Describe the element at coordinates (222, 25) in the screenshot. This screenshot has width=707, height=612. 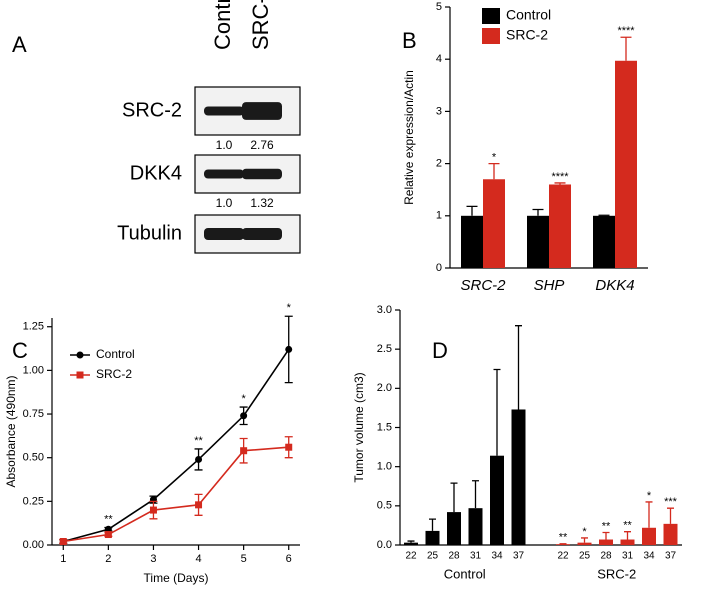
I see `lane-label: Control` at that location.